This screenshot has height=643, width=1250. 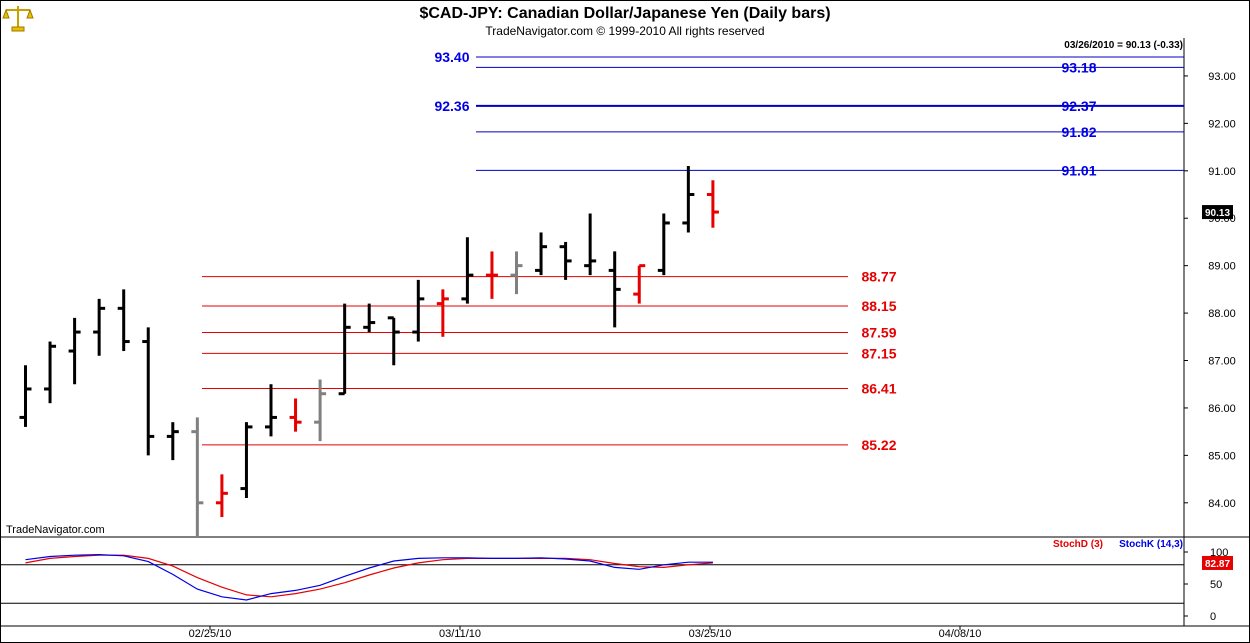 I want to click on price-axis-label: 85.00, so click(x=1222, y=456).